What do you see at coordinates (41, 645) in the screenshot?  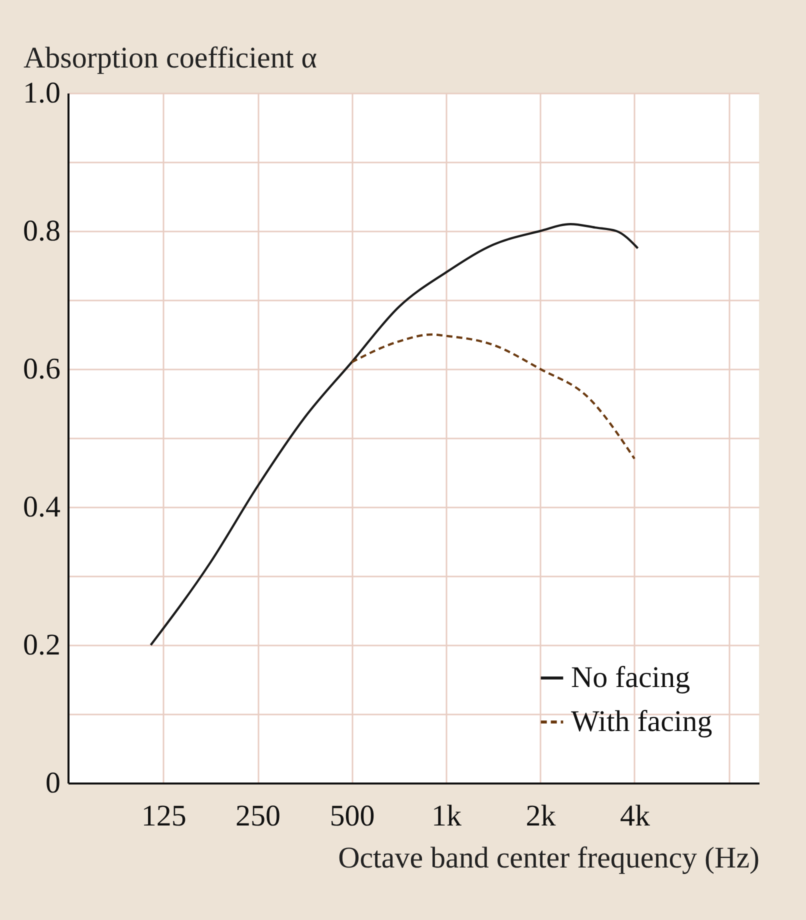 I see `y-tick-label: 0.2` at bounding box center [41, 645].